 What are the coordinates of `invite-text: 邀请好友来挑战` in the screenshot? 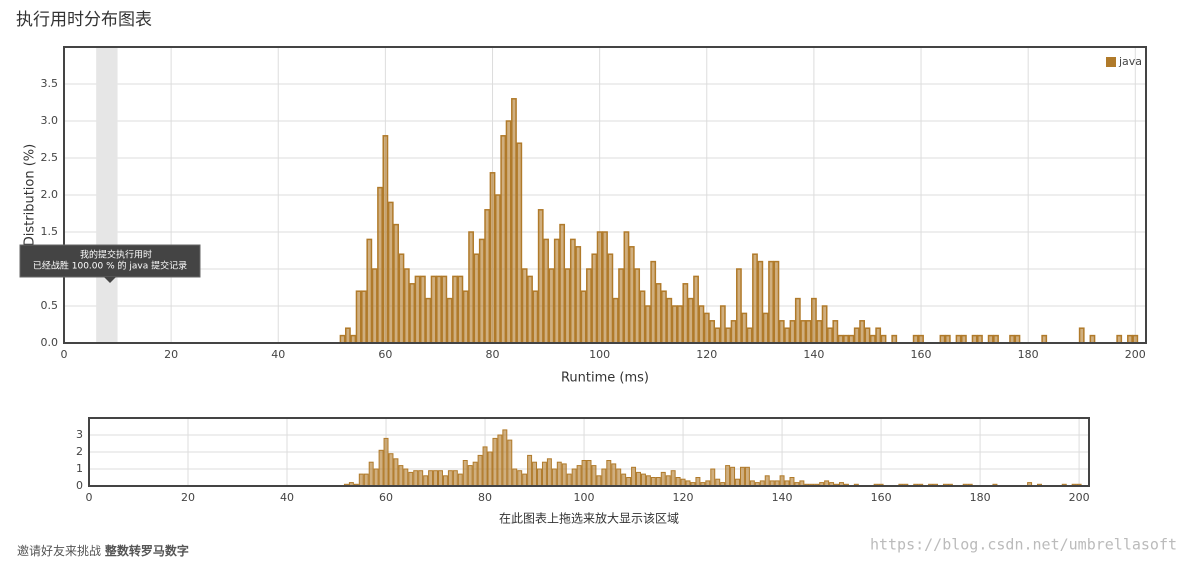 It's located at (59, 550).